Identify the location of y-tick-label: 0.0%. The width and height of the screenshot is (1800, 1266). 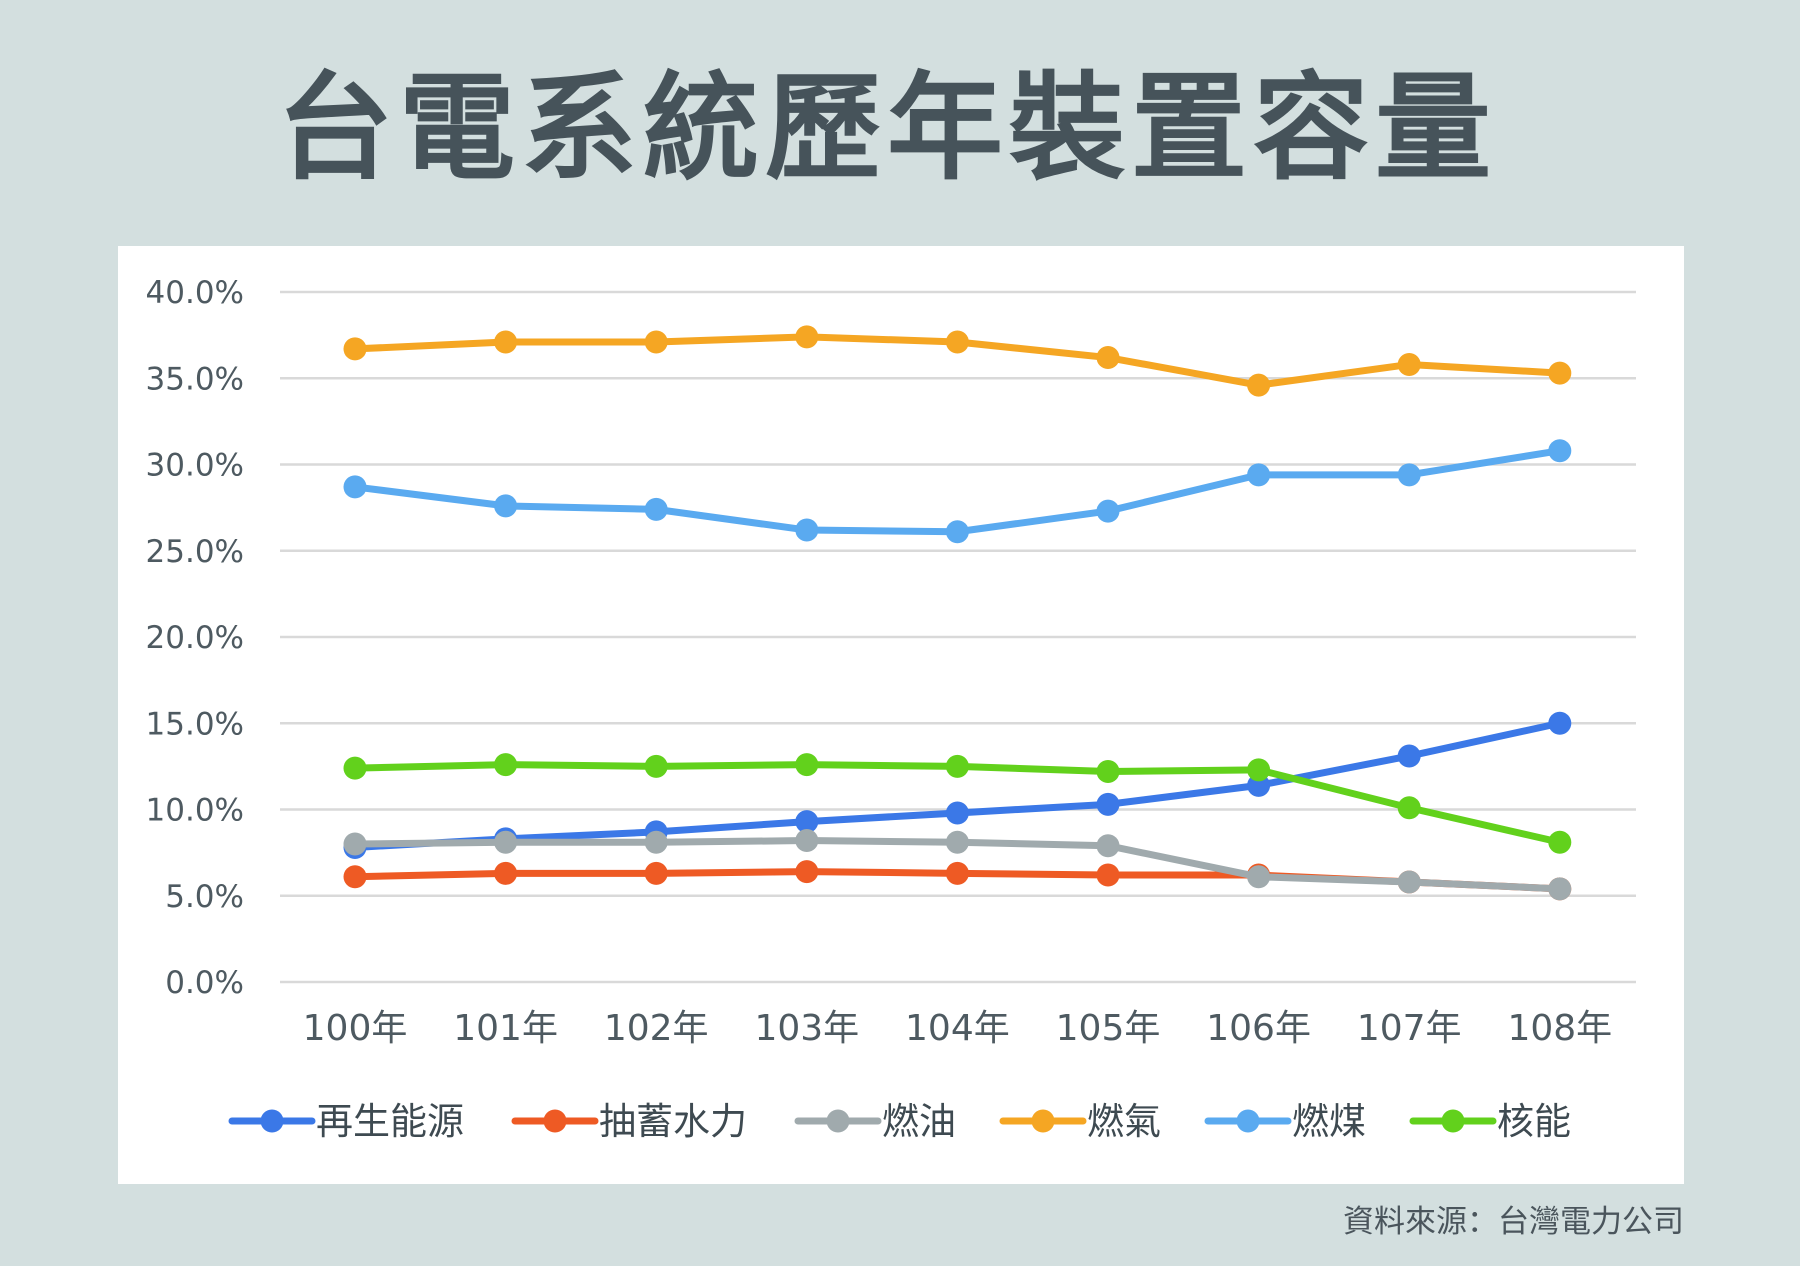
(204, 983).